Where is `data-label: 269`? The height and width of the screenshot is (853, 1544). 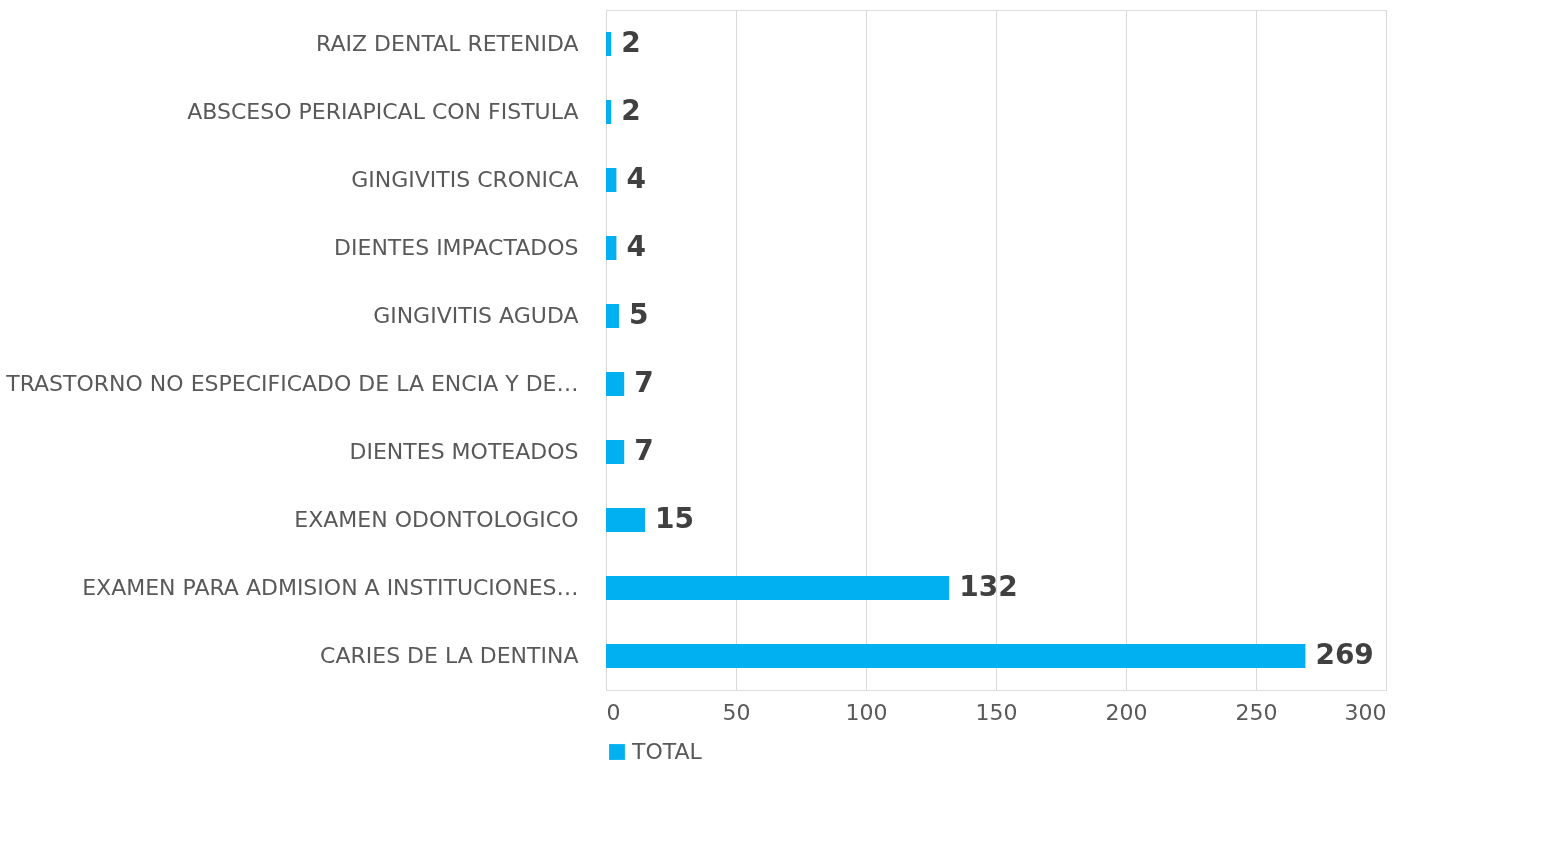 data-label: 269 is located at coordinates (1344, 654).